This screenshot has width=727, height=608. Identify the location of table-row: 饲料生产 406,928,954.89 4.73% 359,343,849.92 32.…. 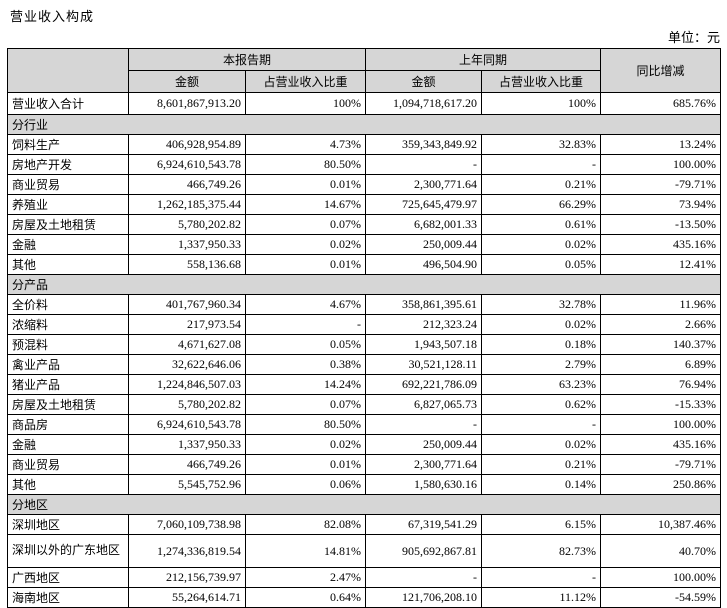
(364, 144).